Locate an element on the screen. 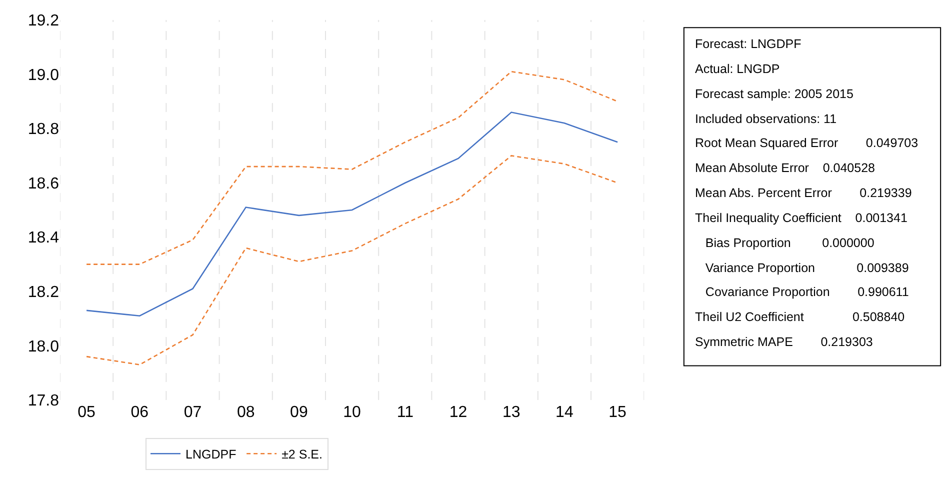  x-tick-label: 13 is located at coordinates (511, 412).